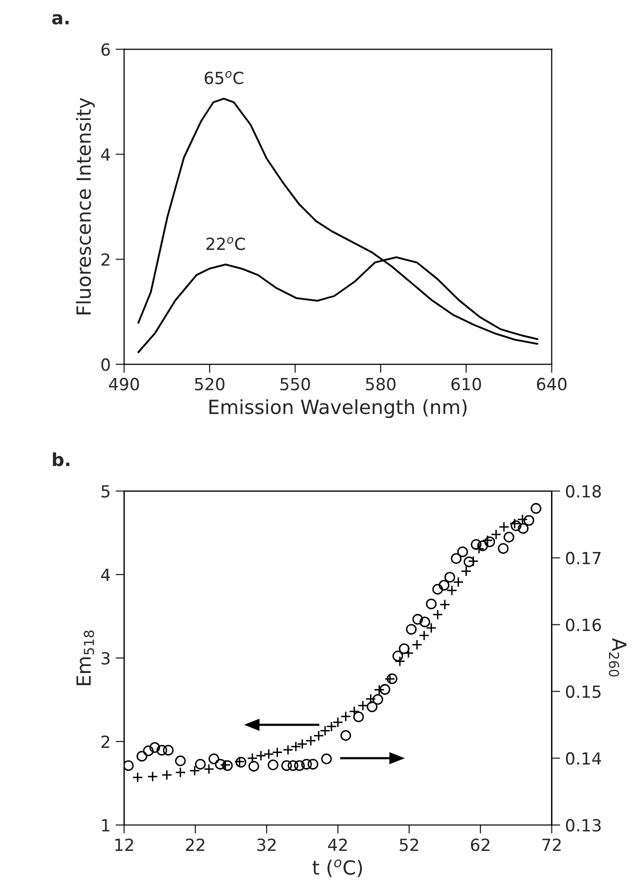  I want to click on x-tick-label: 520, so click(209, 384).